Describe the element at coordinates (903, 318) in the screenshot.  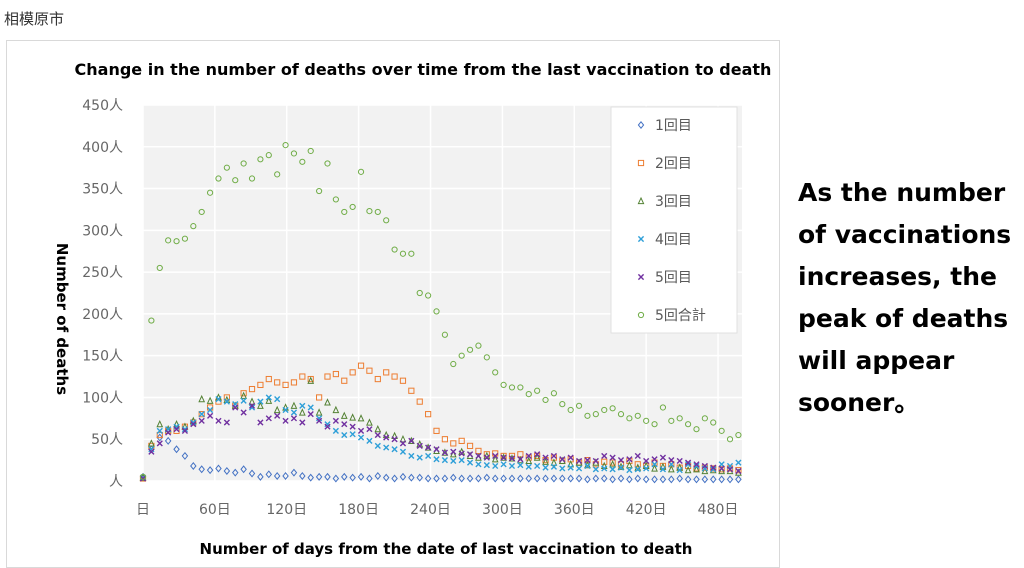
I see `annotation-line: peak of deaths` at that location.